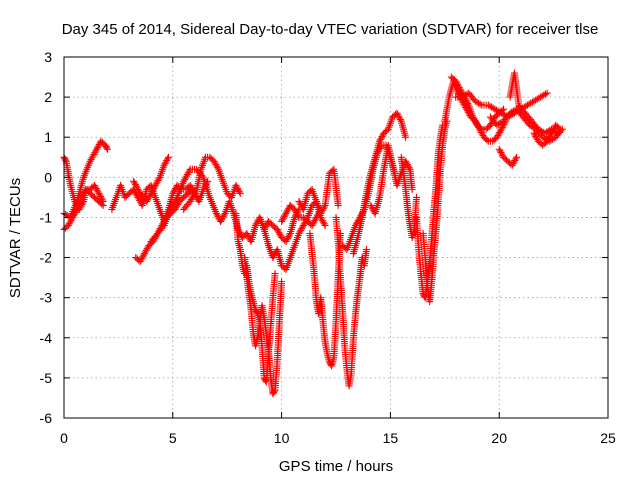  I want to click on y-tick-label: 3, so click(48, 57).